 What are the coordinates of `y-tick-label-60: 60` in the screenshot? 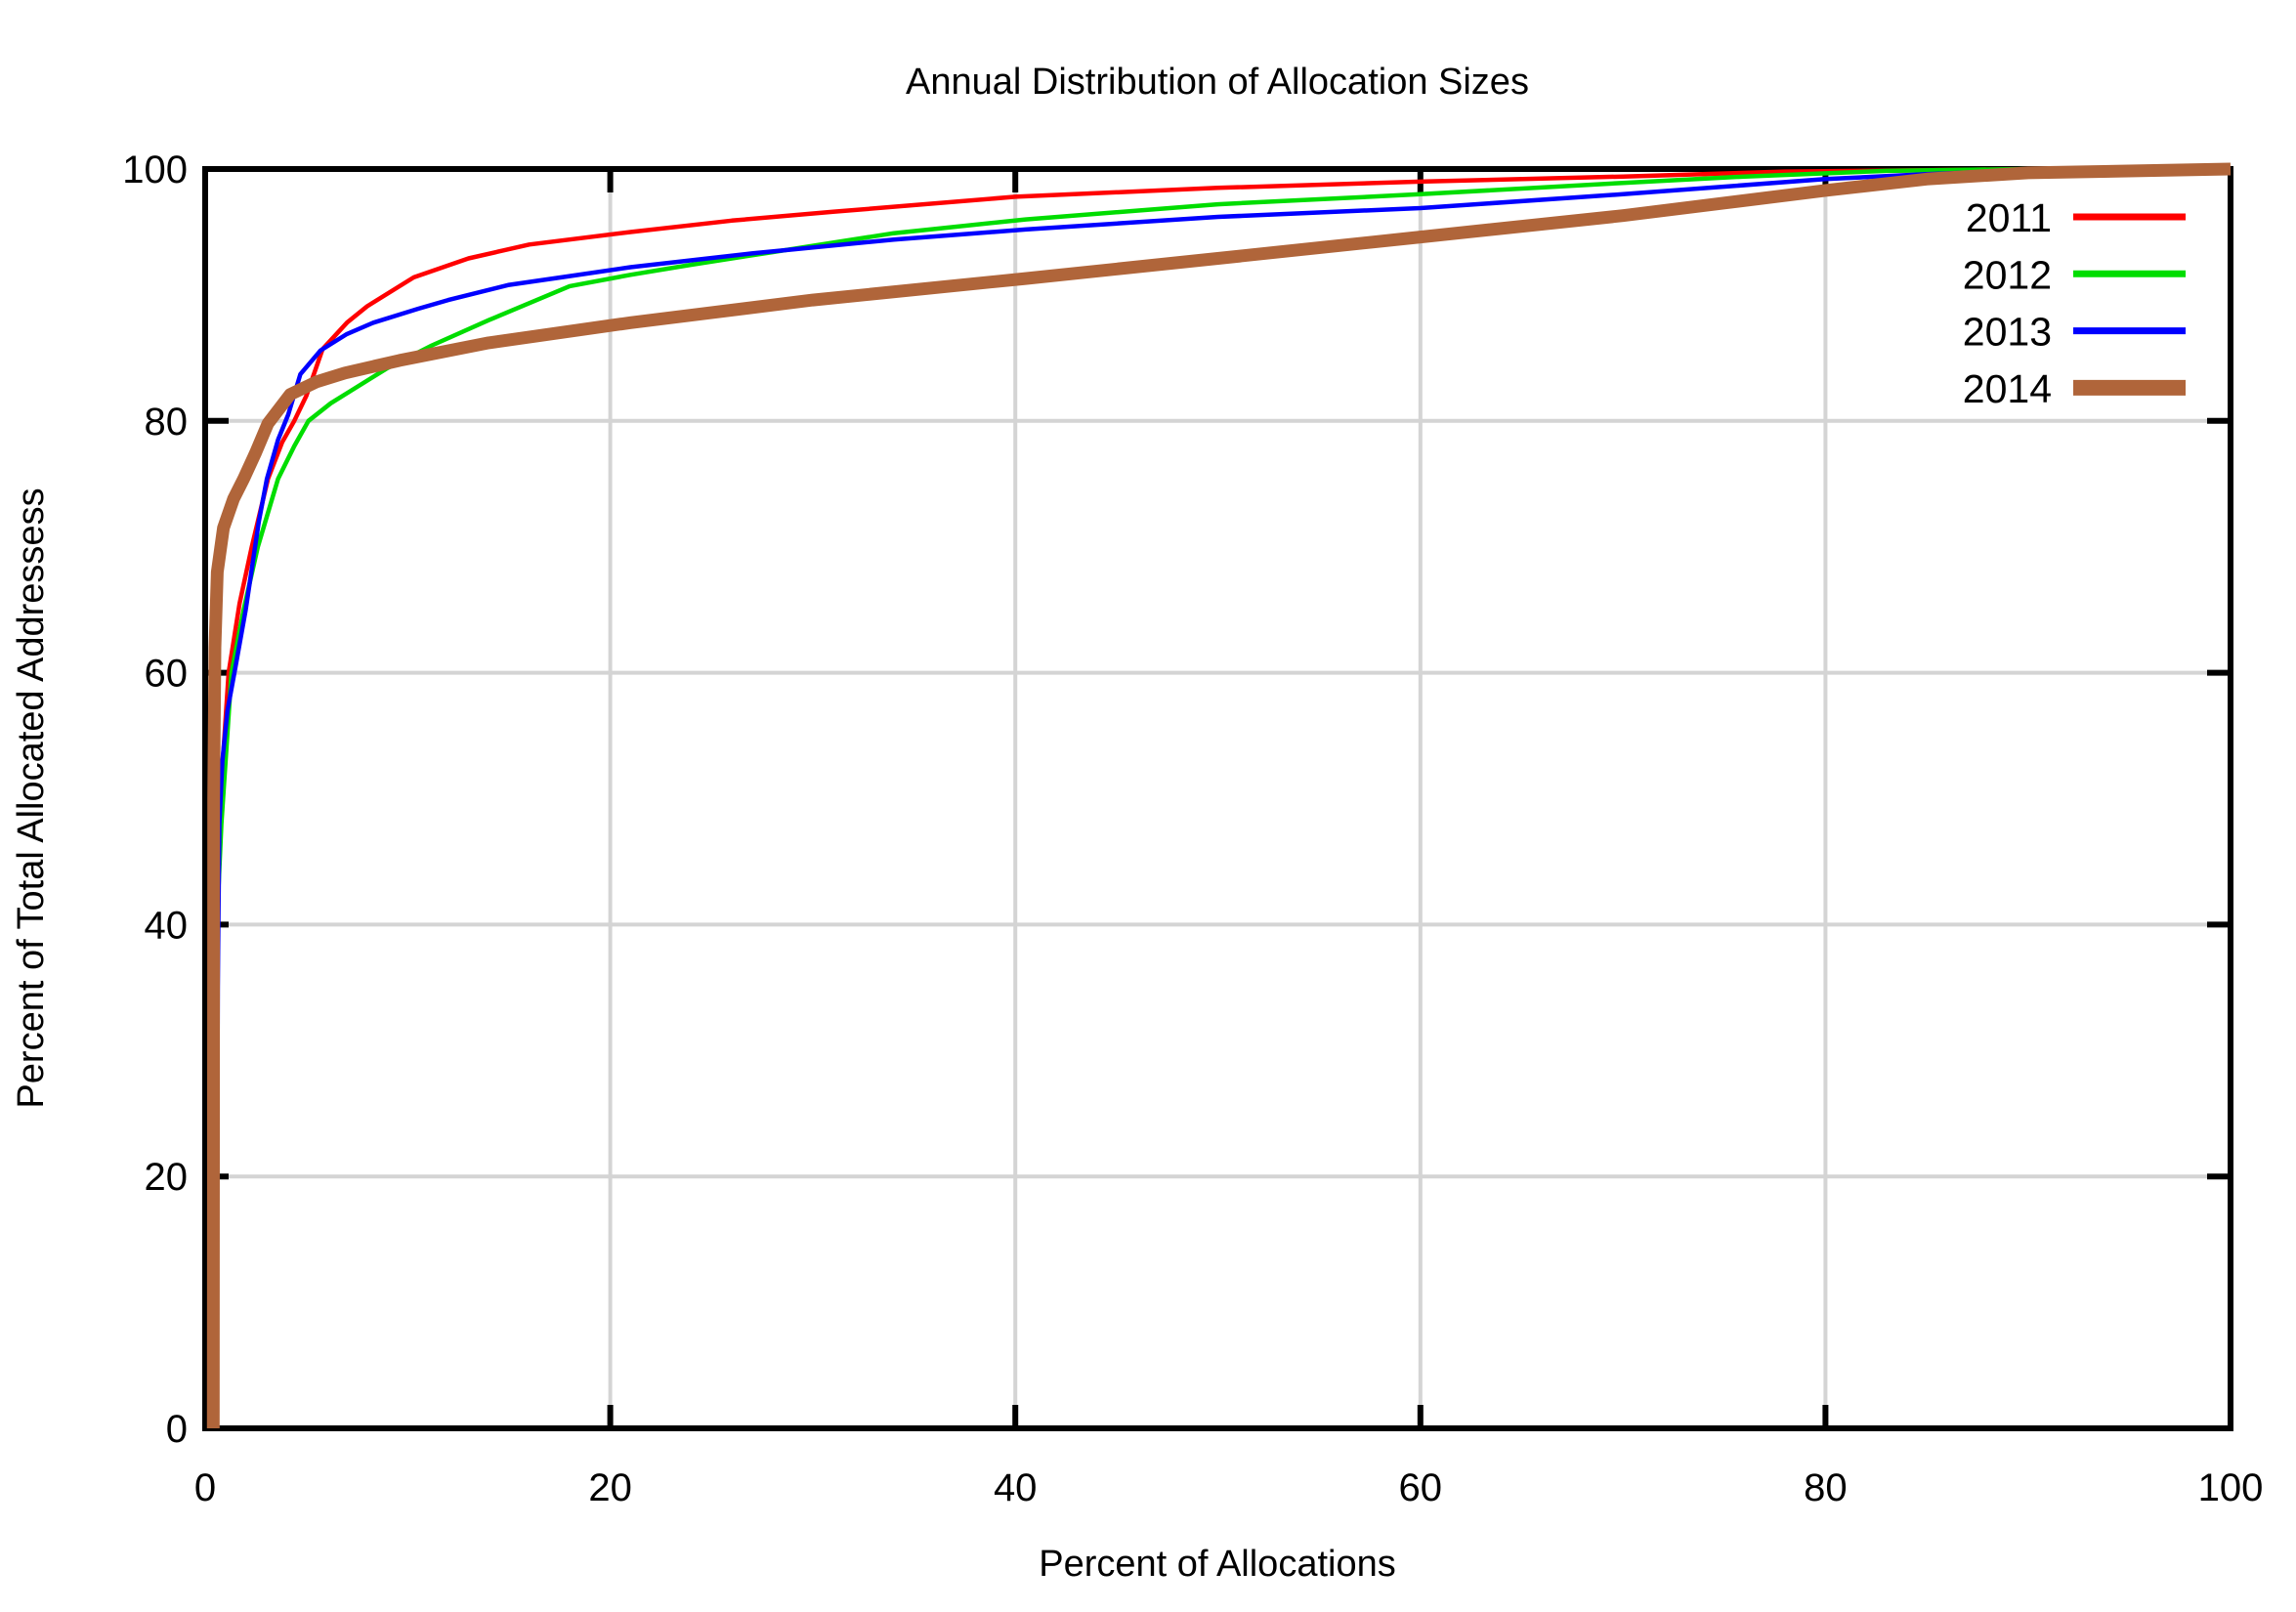 It's located at (167, 674).